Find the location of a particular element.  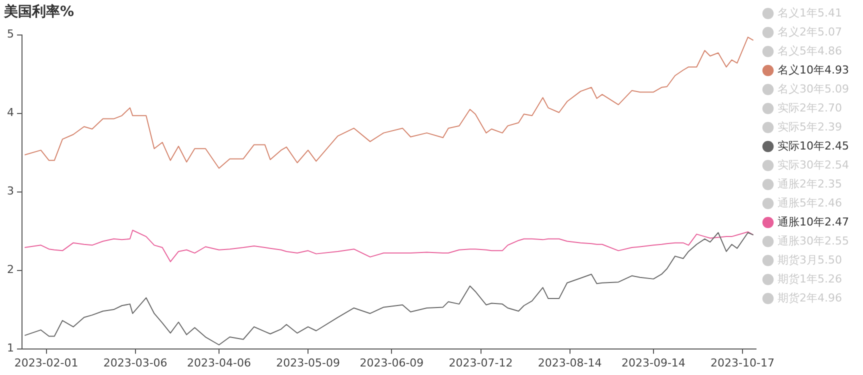

y-tick-label: 4 is located at coordinates (10, 113).